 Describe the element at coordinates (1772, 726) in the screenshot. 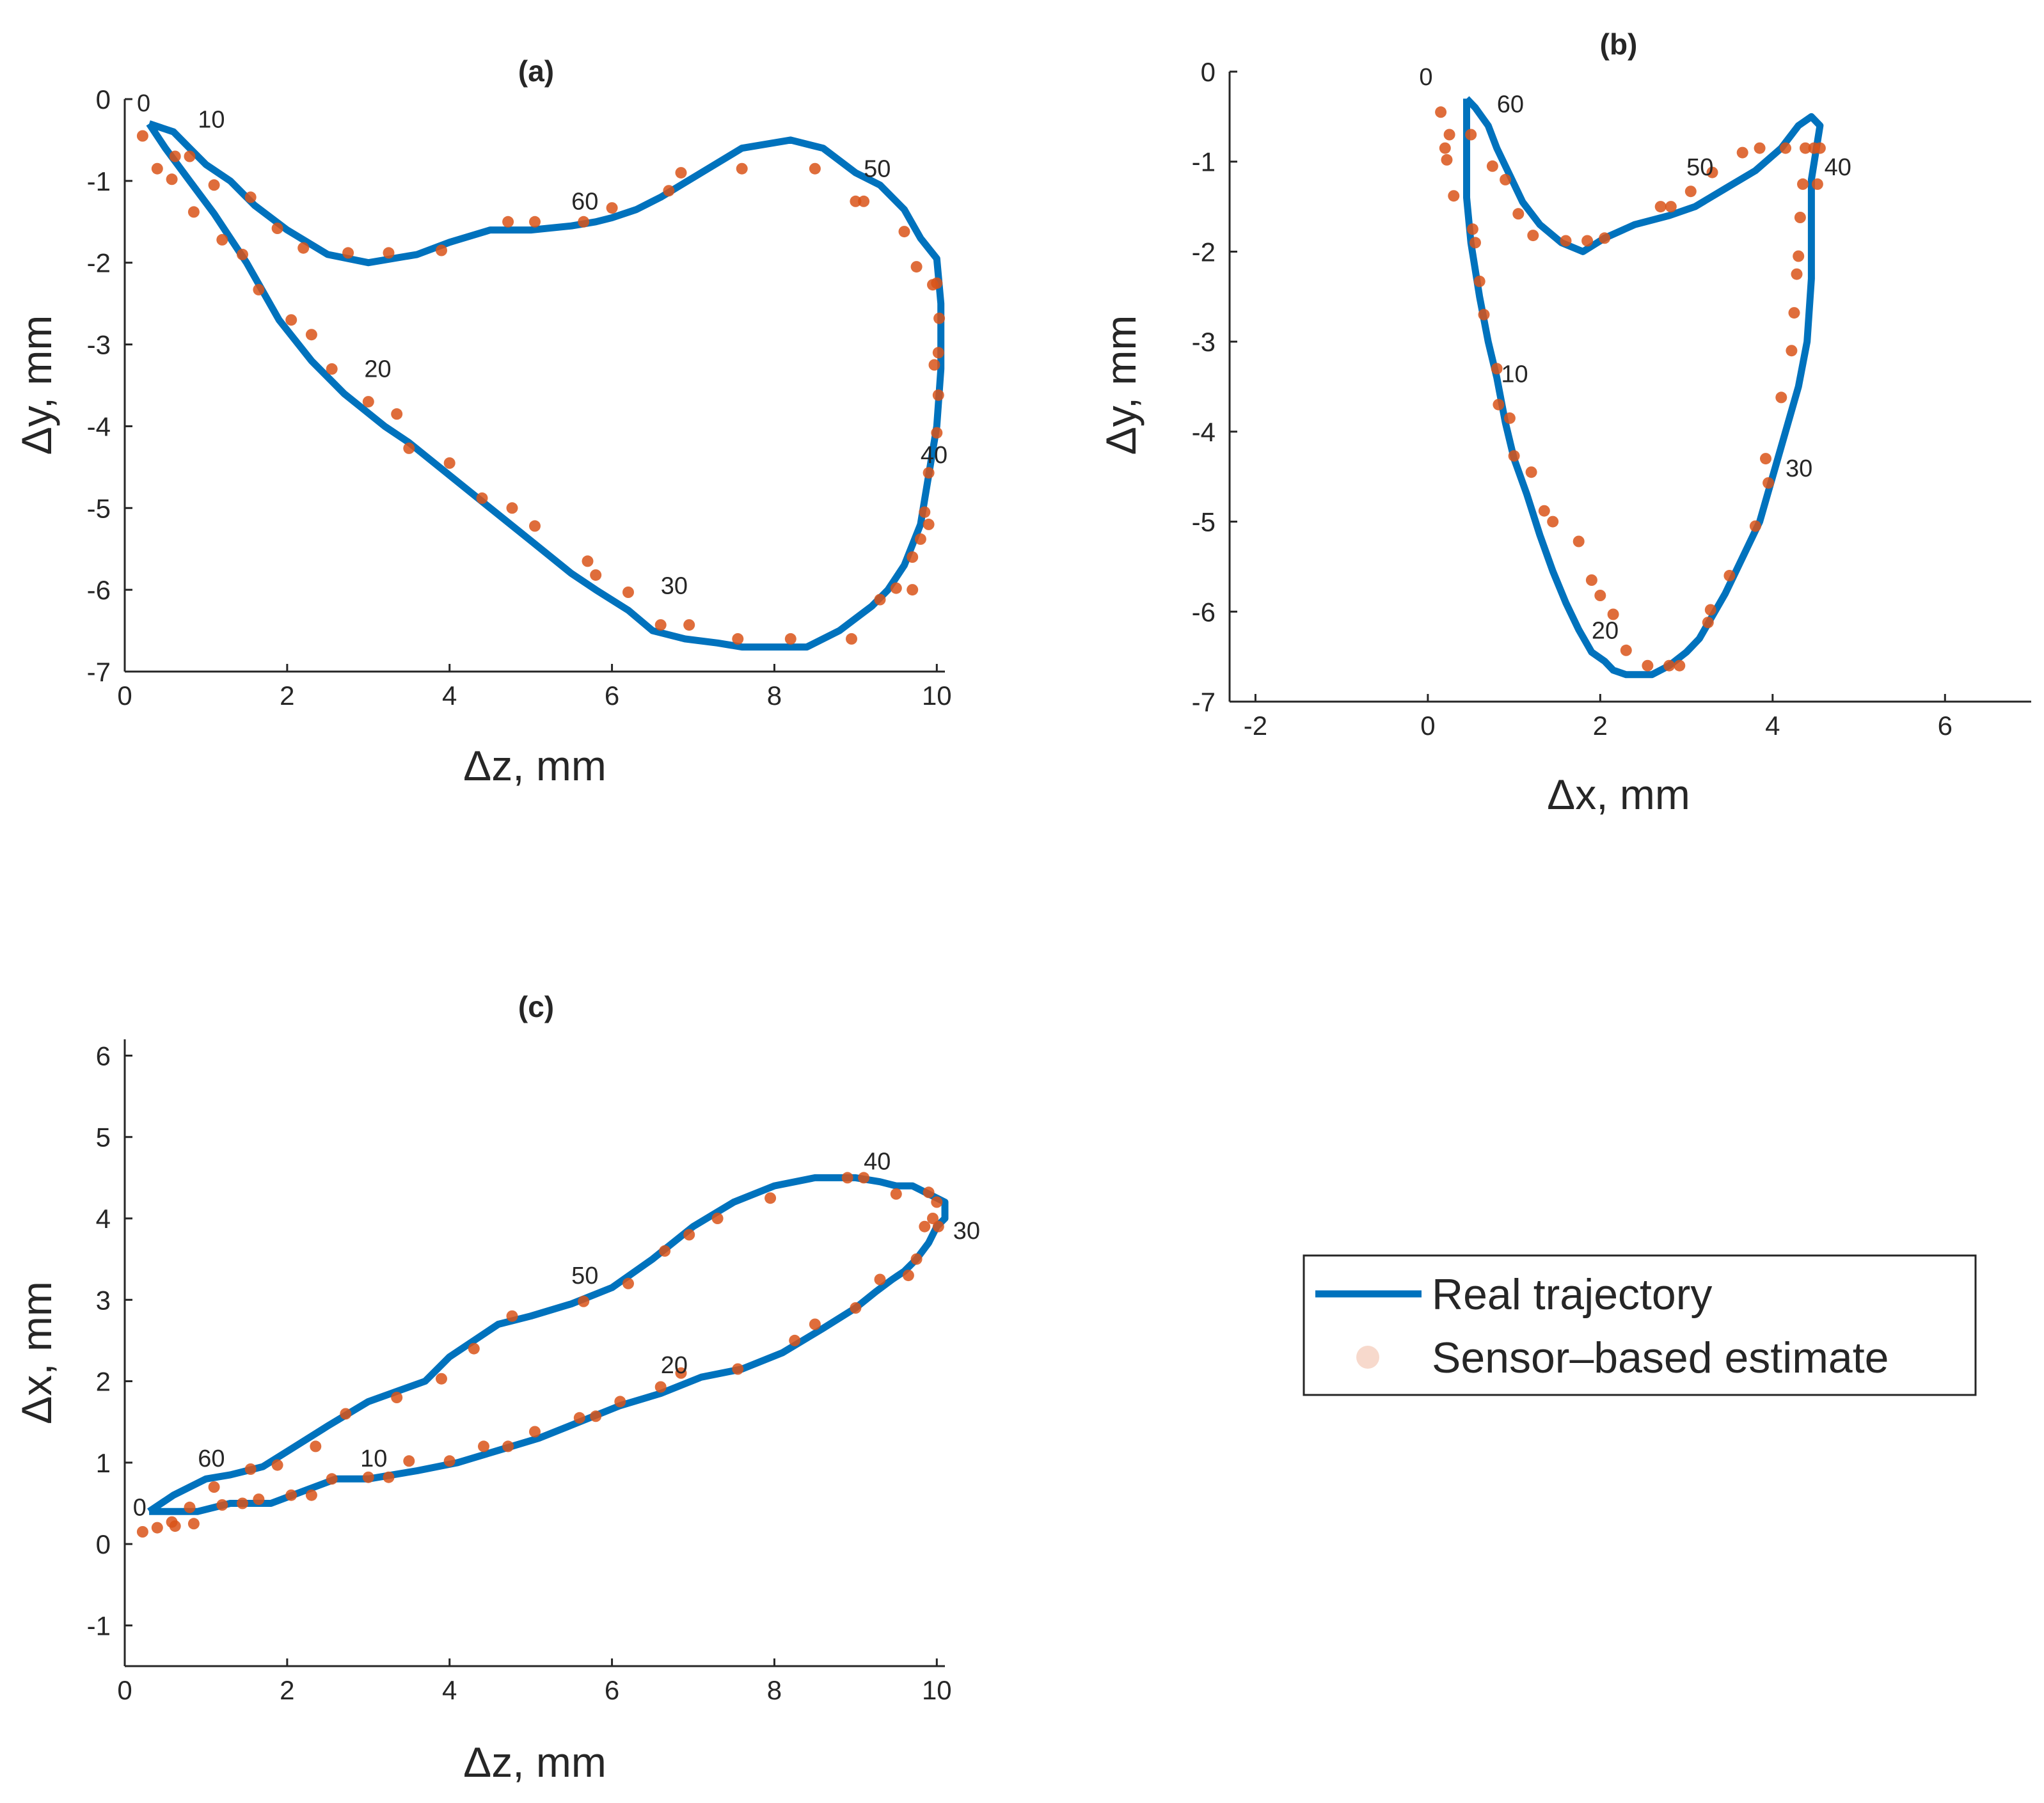

I see `panel-b-x-tick-label: 4` at that location.